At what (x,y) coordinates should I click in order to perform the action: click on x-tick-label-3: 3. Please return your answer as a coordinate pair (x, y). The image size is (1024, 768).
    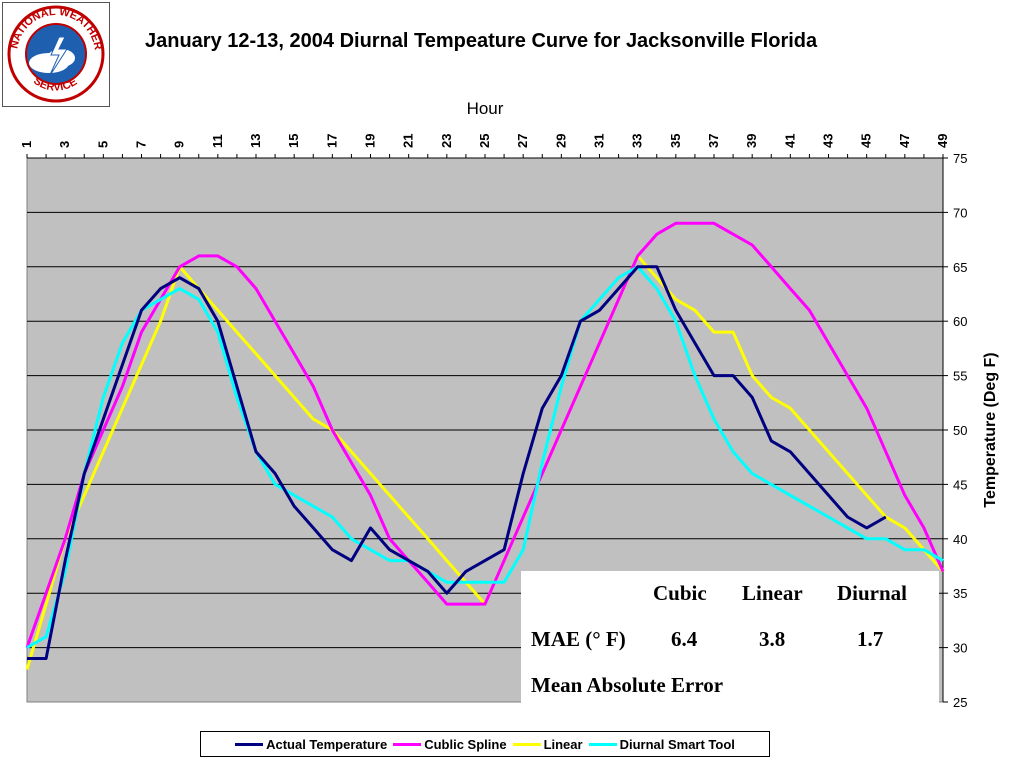
    Looking at the image, I should click on (64, 144).